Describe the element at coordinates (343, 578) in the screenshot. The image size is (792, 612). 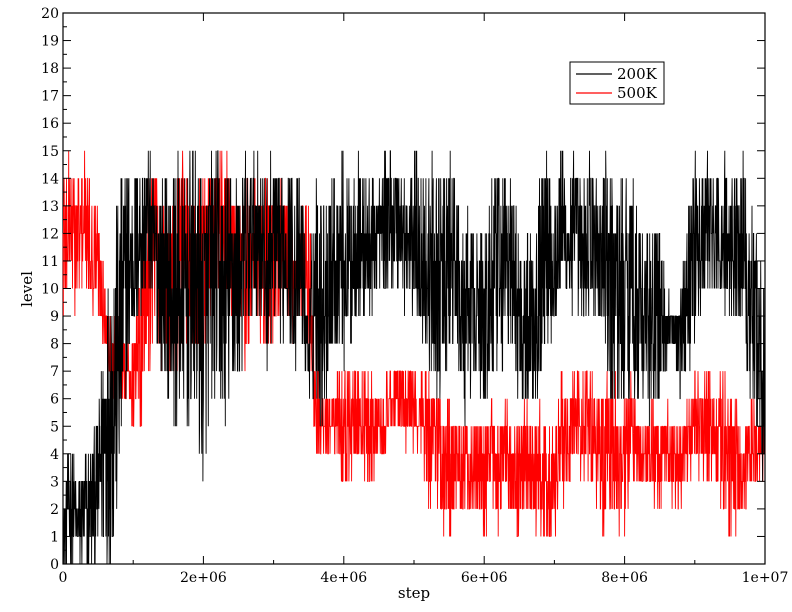
I see `x-tick-label: 4e+06` at that location.